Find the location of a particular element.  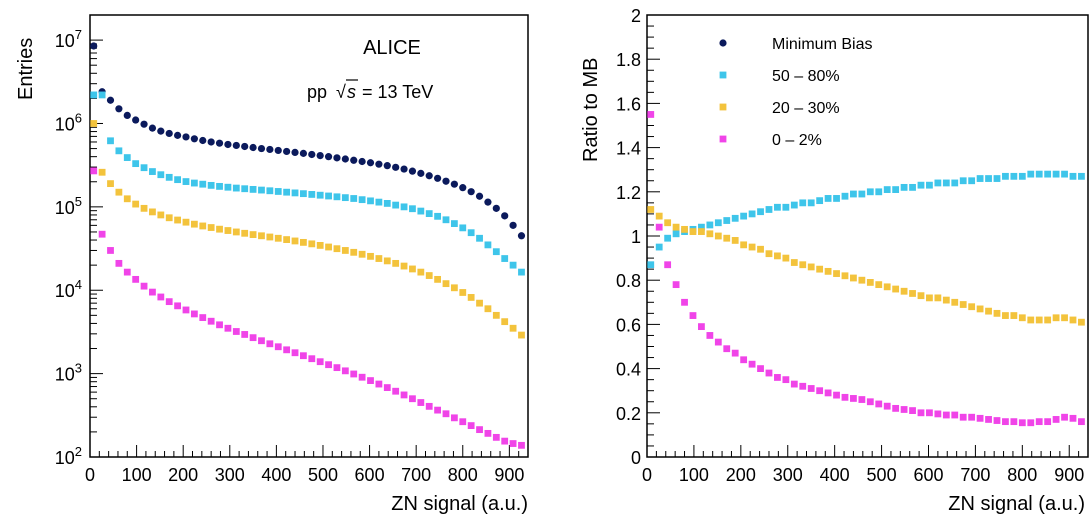

left-x-tick-label: 200 is located at coordinates (183, 475).